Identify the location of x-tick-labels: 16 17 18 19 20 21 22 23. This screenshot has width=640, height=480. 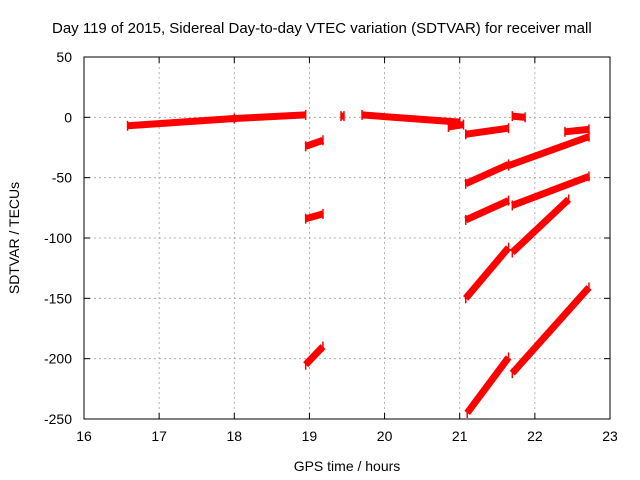
(347, 436).